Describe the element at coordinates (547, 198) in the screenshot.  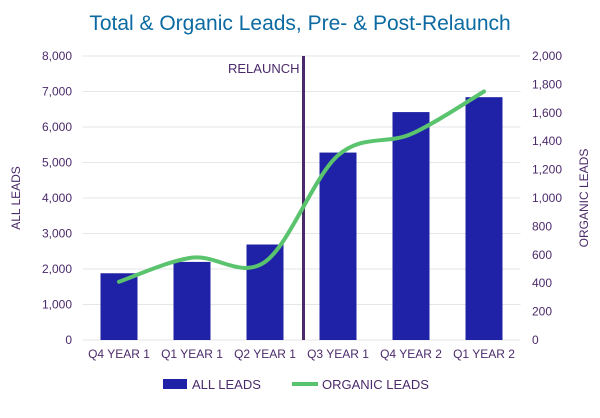
I see `y2-tick-label: 1,000` at that location.